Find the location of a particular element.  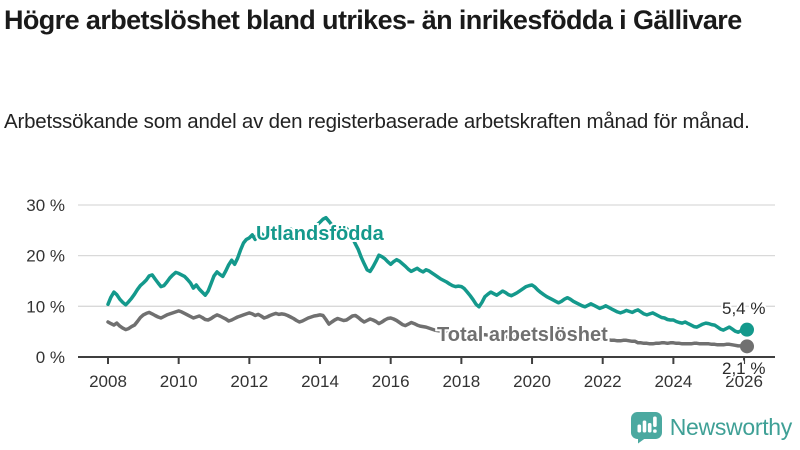

y-axis-label-30: 30 % is located at coordinates (45, 205).